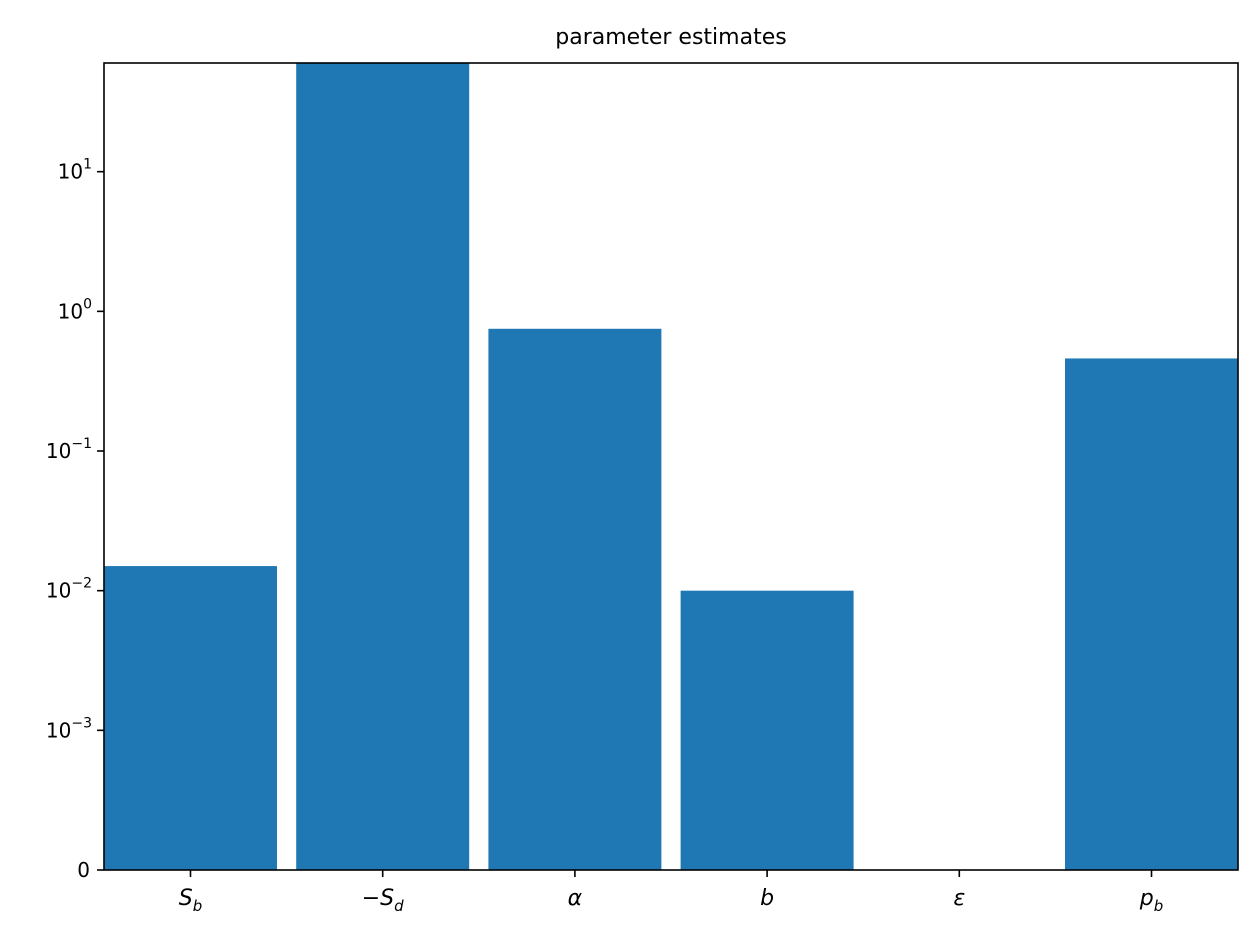  Describe the element at coordinates (670, 37) in the screenshot. I see `chart-title: parameter estimates` at that location.